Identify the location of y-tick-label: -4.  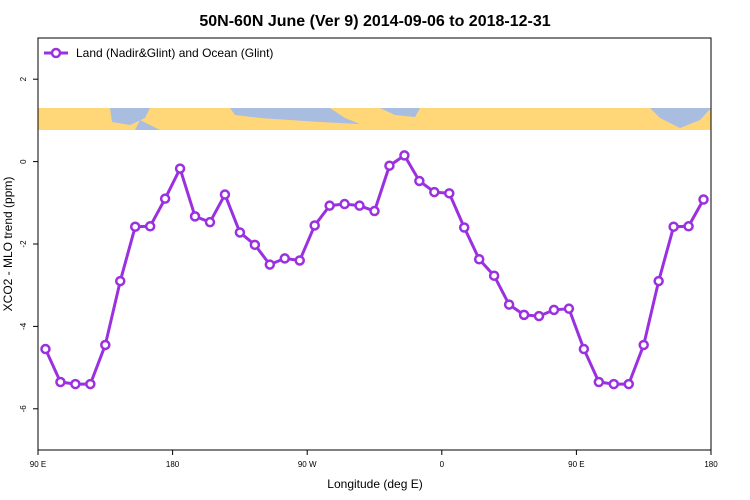
(23, 326).